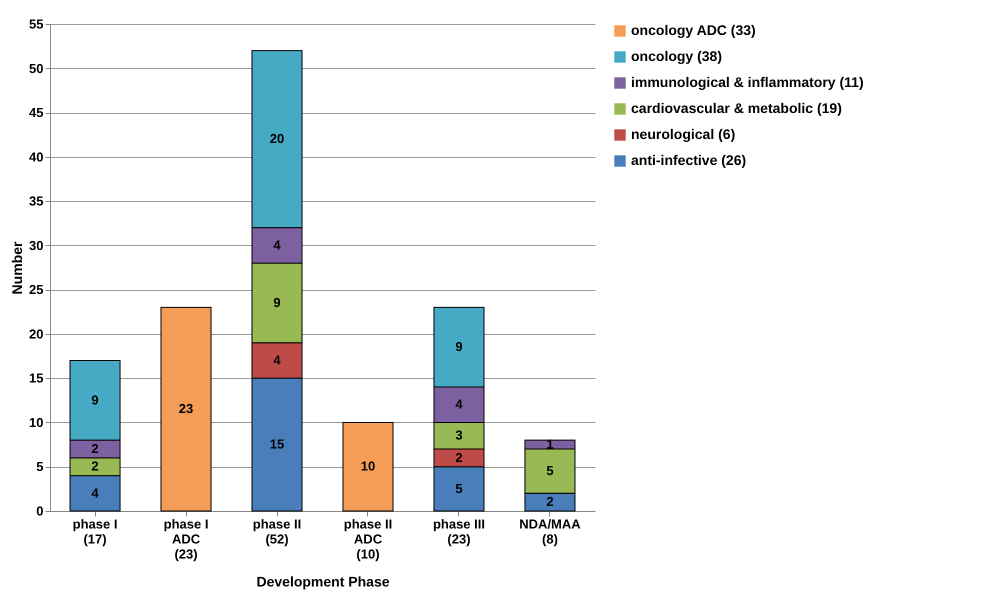  Describe the element at coordinates (747, 82) in the screenshot. I see `legend-label: immunological & inflammatory (11)` at that location.